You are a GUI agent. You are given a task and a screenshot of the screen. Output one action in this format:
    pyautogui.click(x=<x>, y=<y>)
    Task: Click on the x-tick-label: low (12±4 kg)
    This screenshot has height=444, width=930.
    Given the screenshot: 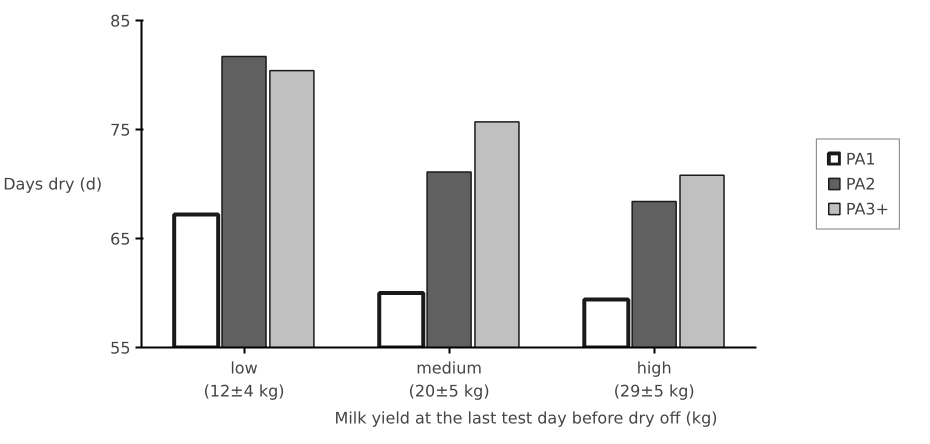 What is the action you would take?
    pyautogui.click(x=244, y=379)
    